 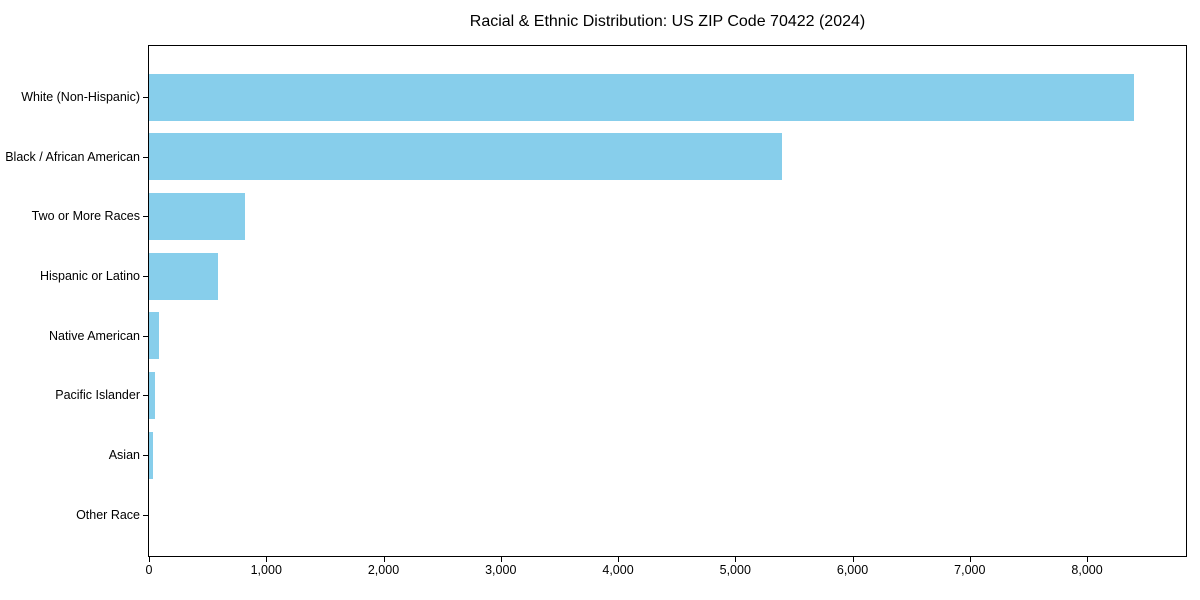 What do you see at coordinates (94, 335) in the screenshot?
I see `y-axis-label: Native American` at bounding box center [94, 335].